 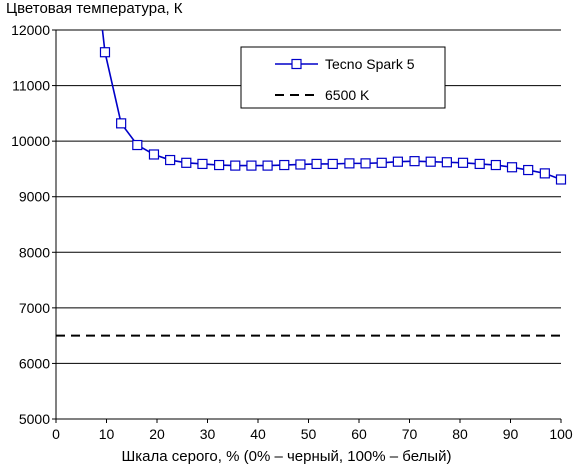 I want to click on x-tick-label-10: 10, so click(x=107, y=434).